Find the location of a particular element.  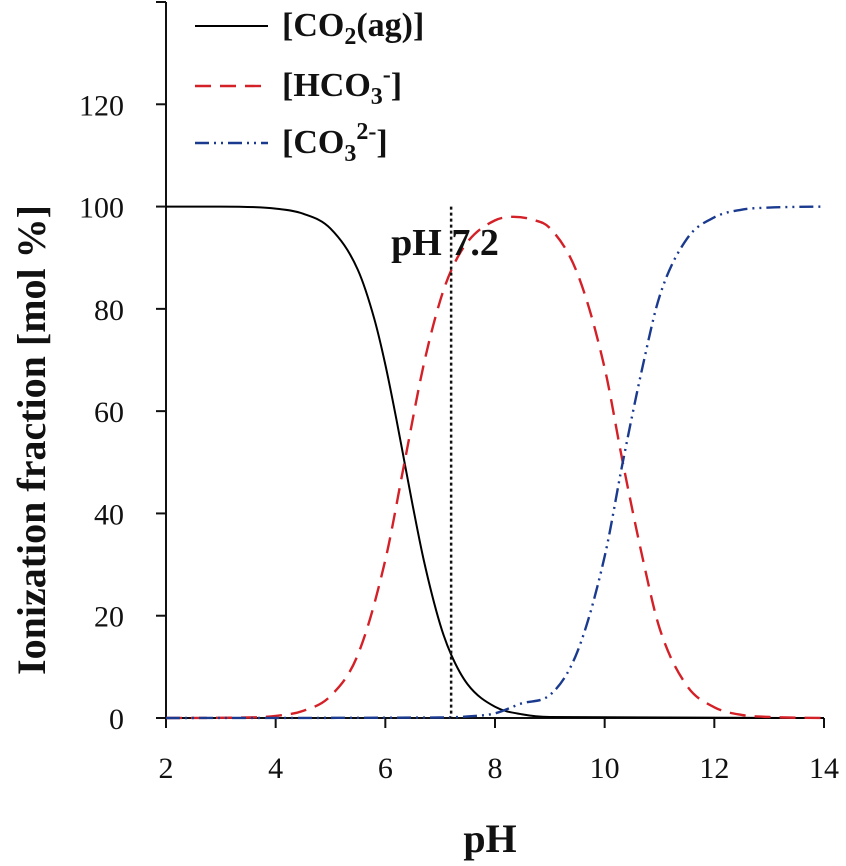

legend-label-2: [HCO3-] is located at coordinates (342, 86).